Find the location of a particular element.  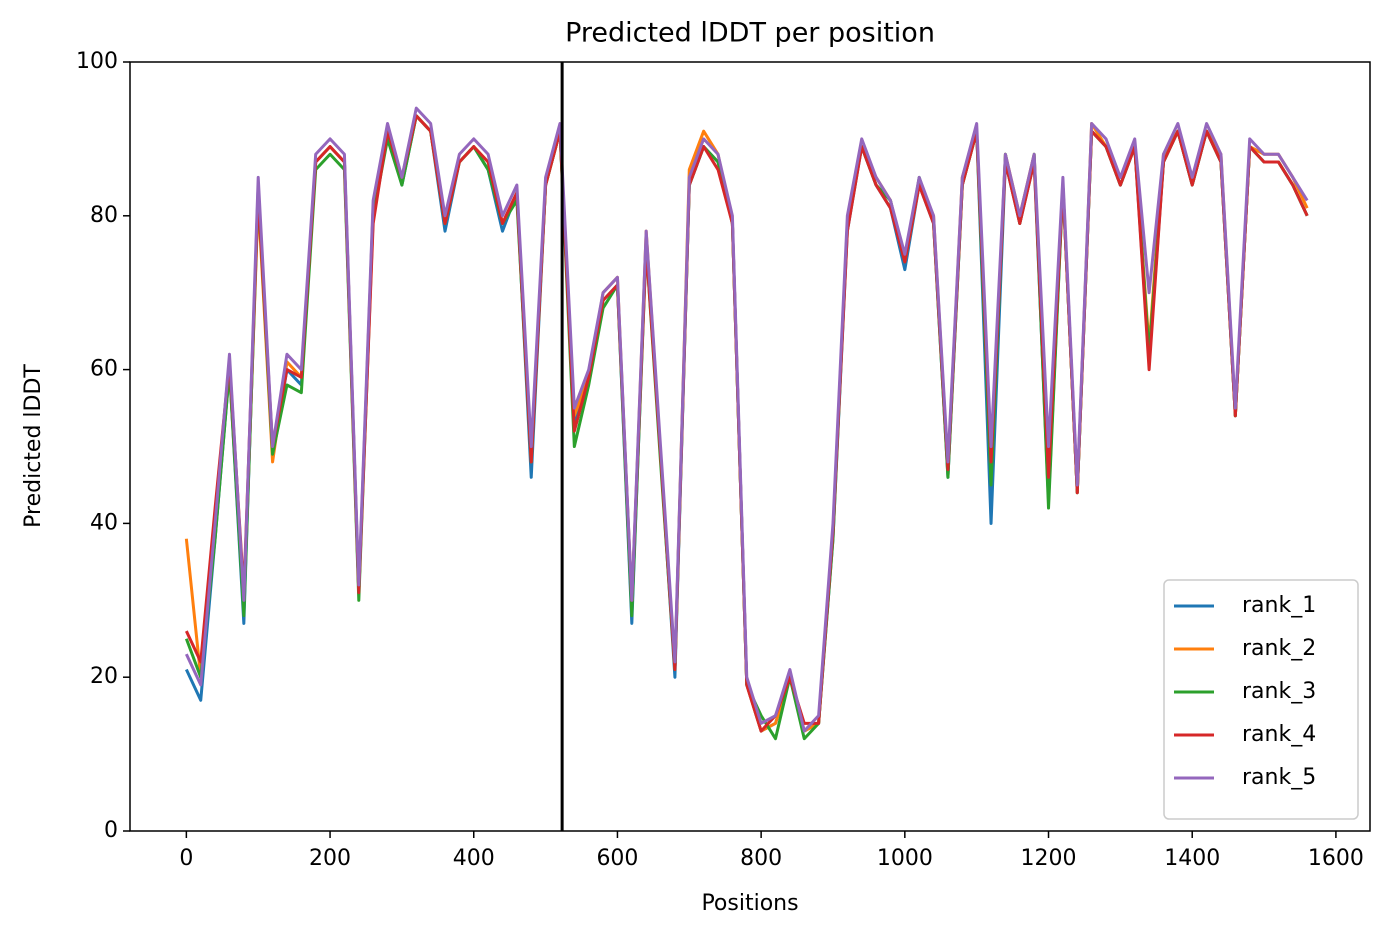

chart-title: Predicted lDDT per position is located at coordinates (750, 33).